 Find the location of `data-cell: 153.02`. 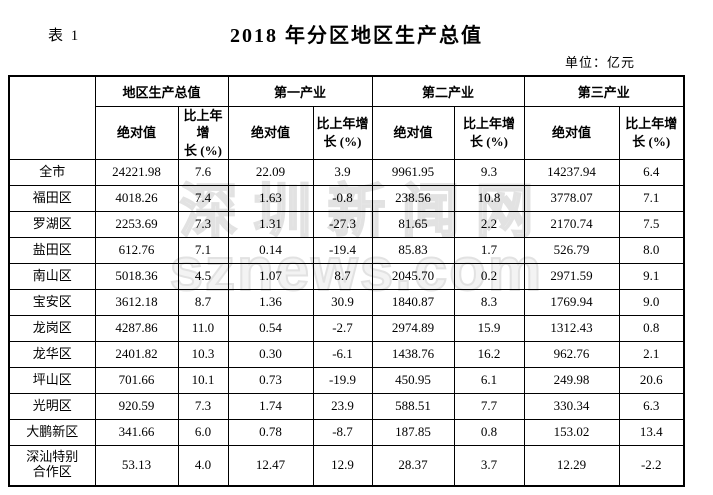

data-cell: 153.02 is located at coordinates (571, 433).